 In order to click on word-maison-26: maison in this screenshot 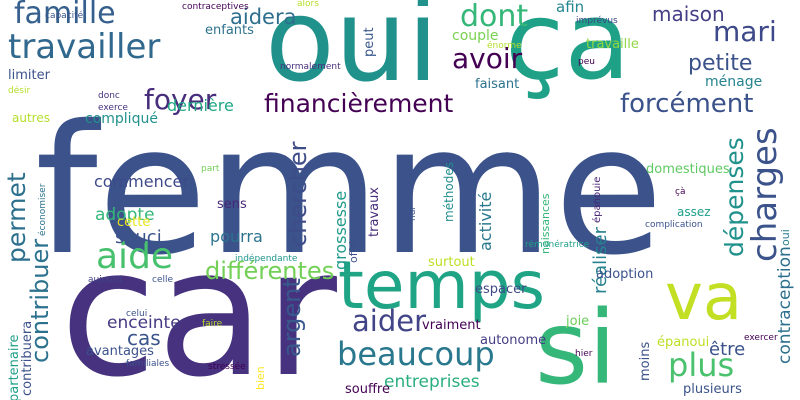, I will do `click(688, 14)`.